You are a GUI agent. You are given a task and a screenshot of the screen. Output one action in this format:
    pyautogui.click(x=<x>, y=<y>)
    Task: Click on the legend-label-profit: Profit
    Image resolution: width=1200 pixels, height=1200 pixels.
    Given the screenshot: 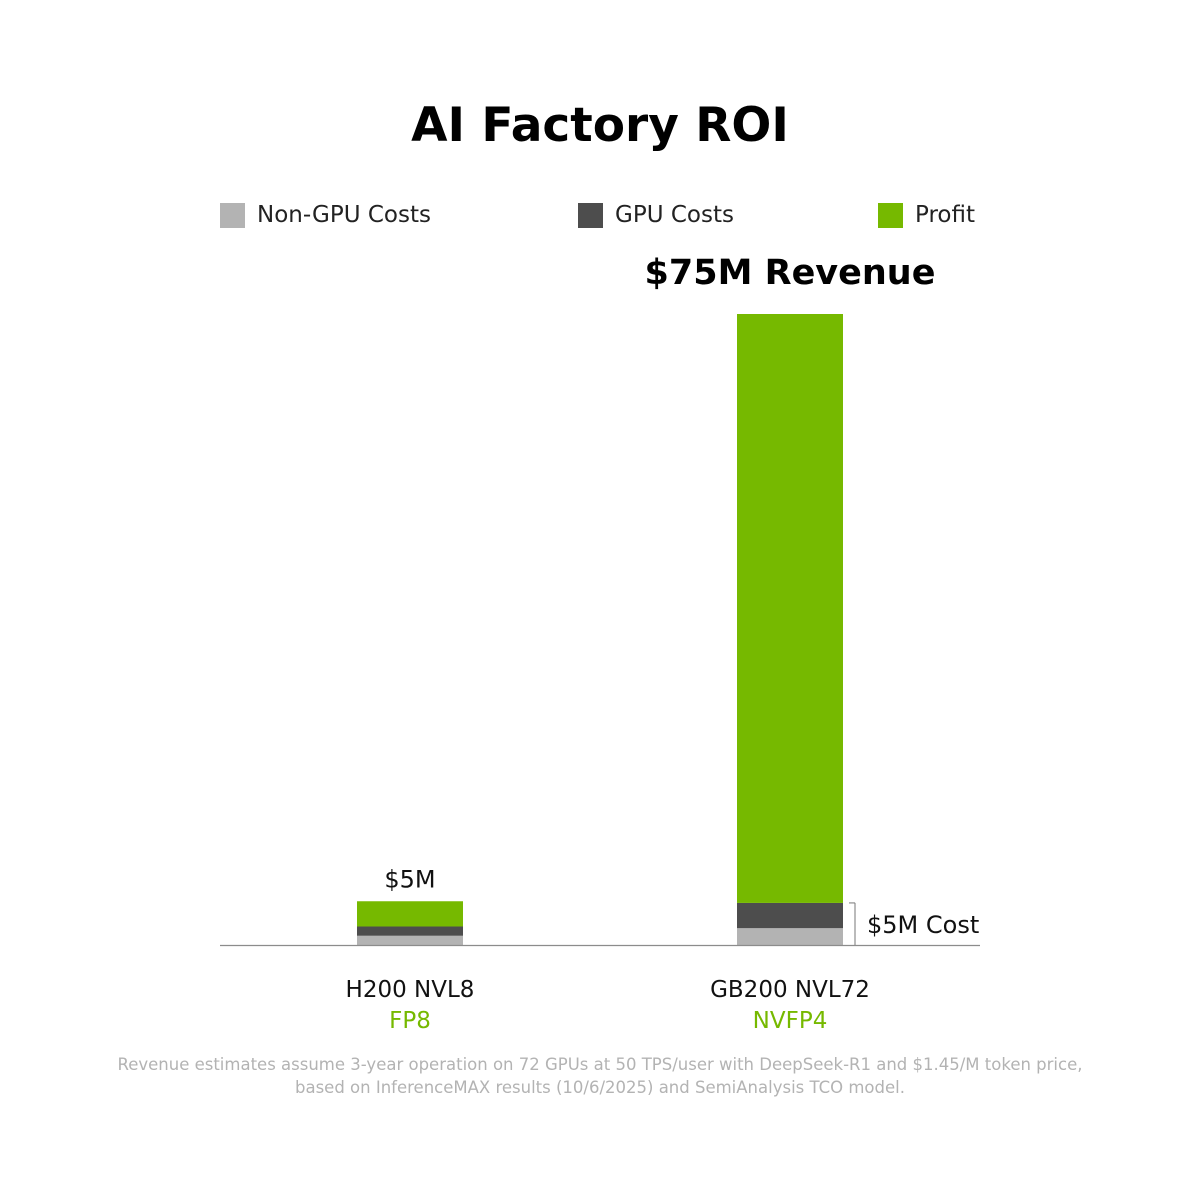 What is the action you would take?
    pyautogui.click(x=945, y=215)
    